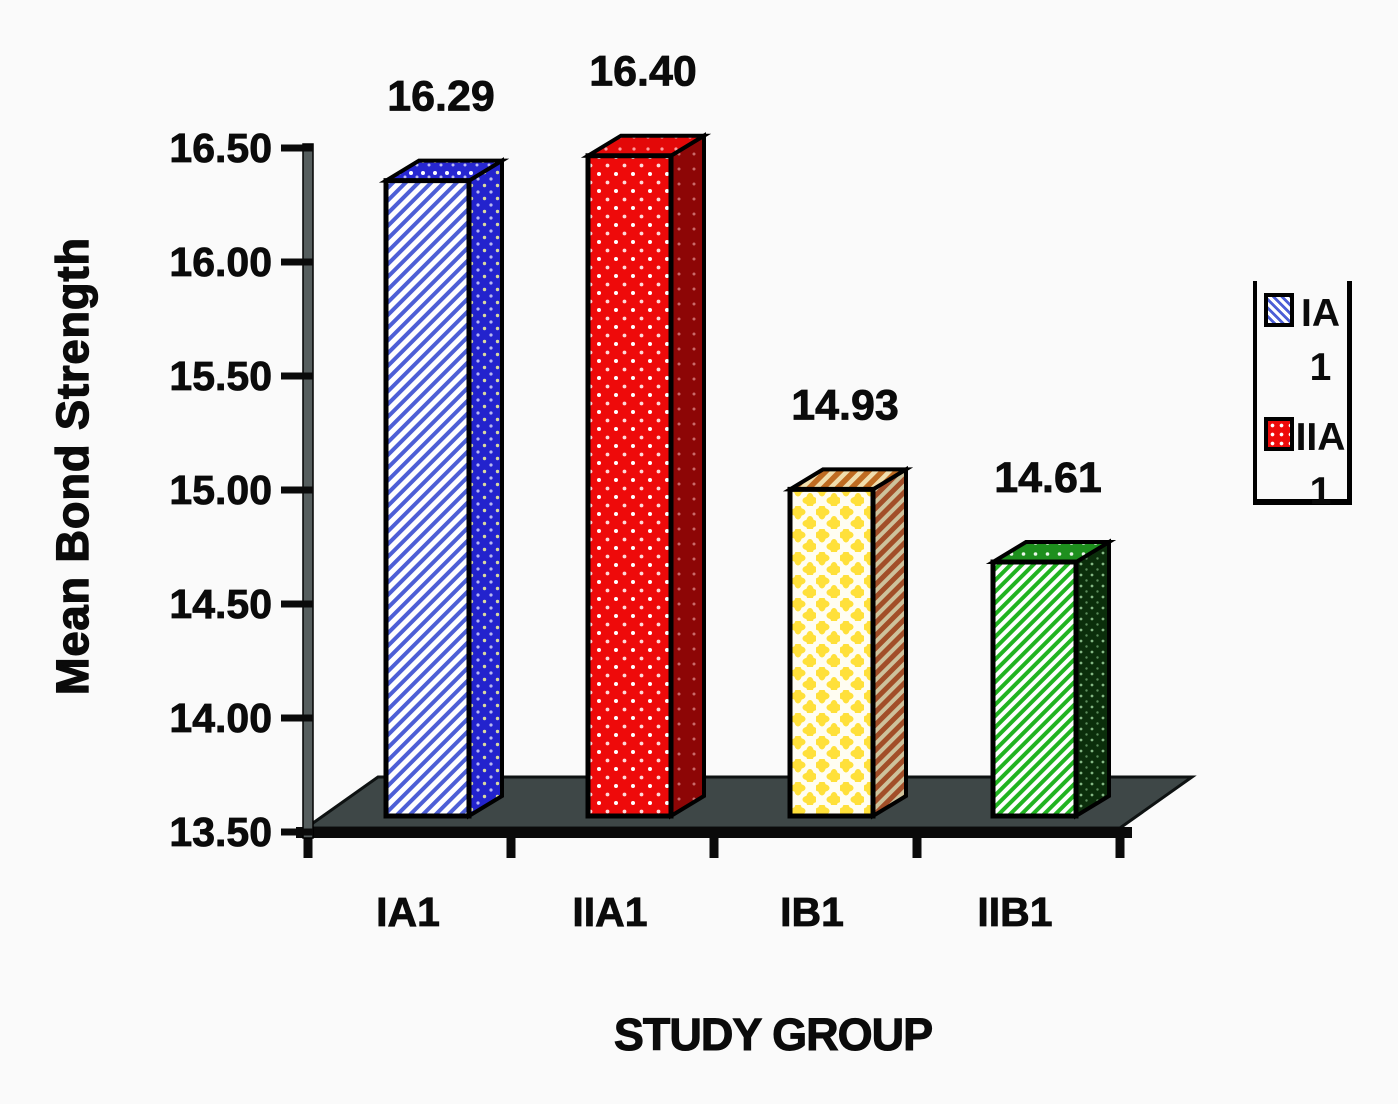  What do you see at coordinates (629, 486) in the screenshot?
I see `bar-IIA1-front-face` at bounding box center [629, 486].